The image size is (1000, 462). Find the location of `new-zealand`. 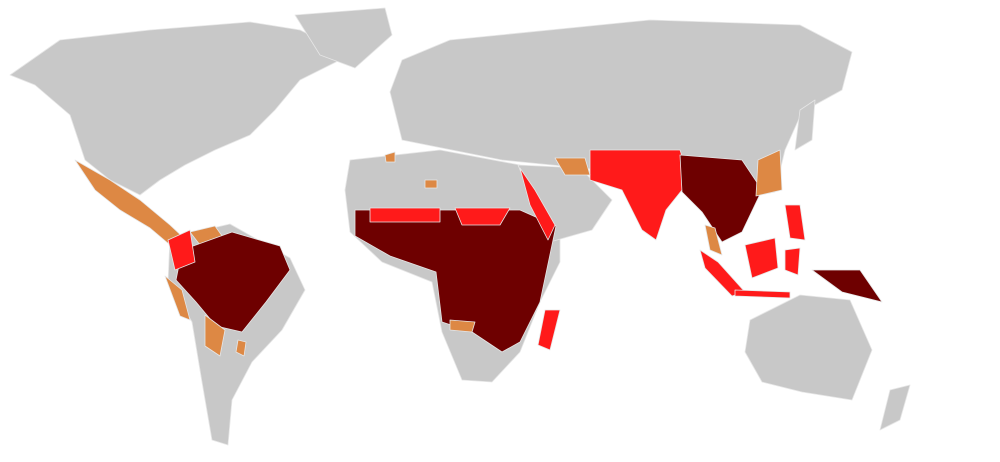

new-zealand is located at coordinates (895, 407).